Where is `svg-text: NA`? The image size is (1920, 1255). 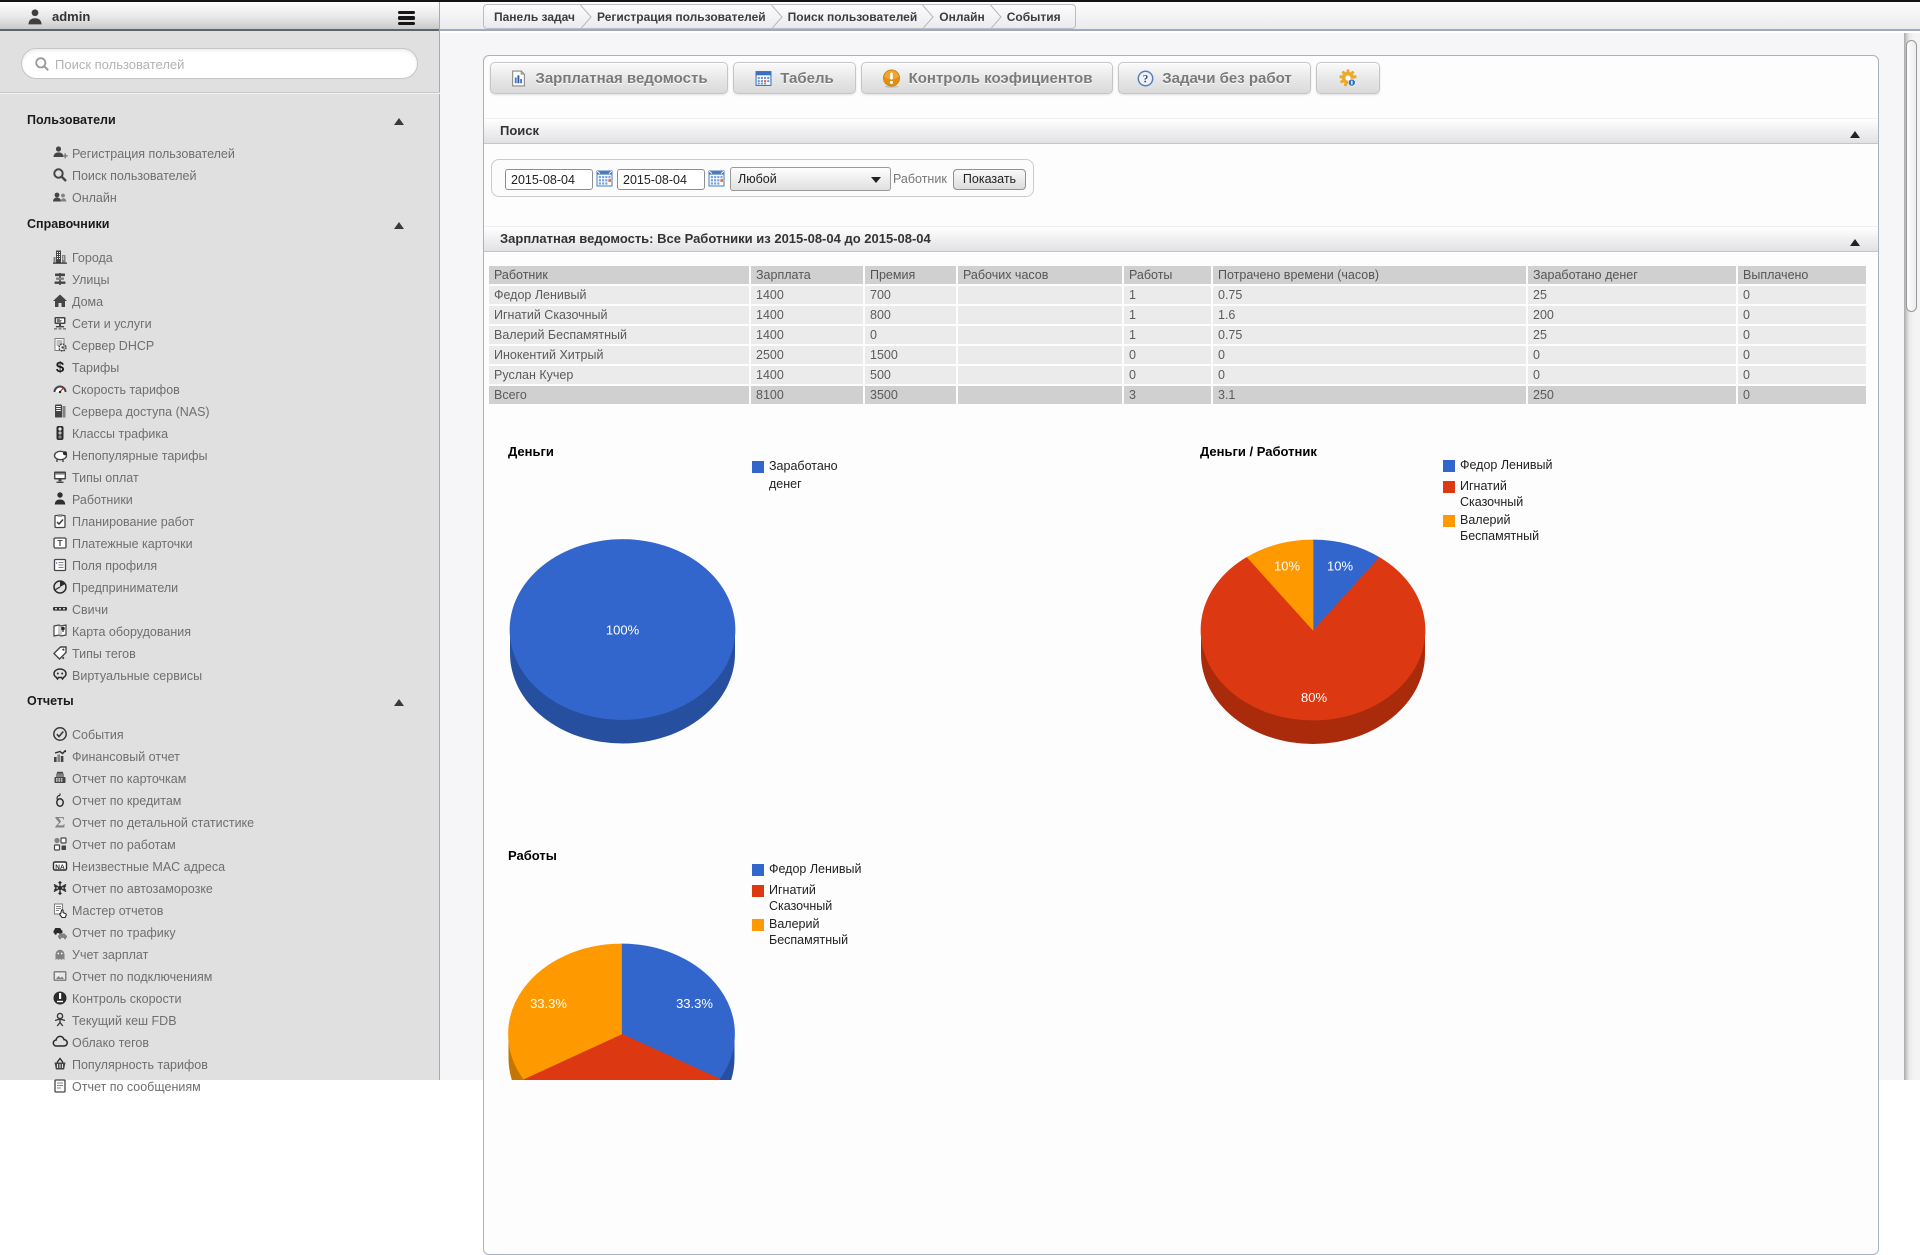
svg-text: NA is located at coordinates (60, 866).